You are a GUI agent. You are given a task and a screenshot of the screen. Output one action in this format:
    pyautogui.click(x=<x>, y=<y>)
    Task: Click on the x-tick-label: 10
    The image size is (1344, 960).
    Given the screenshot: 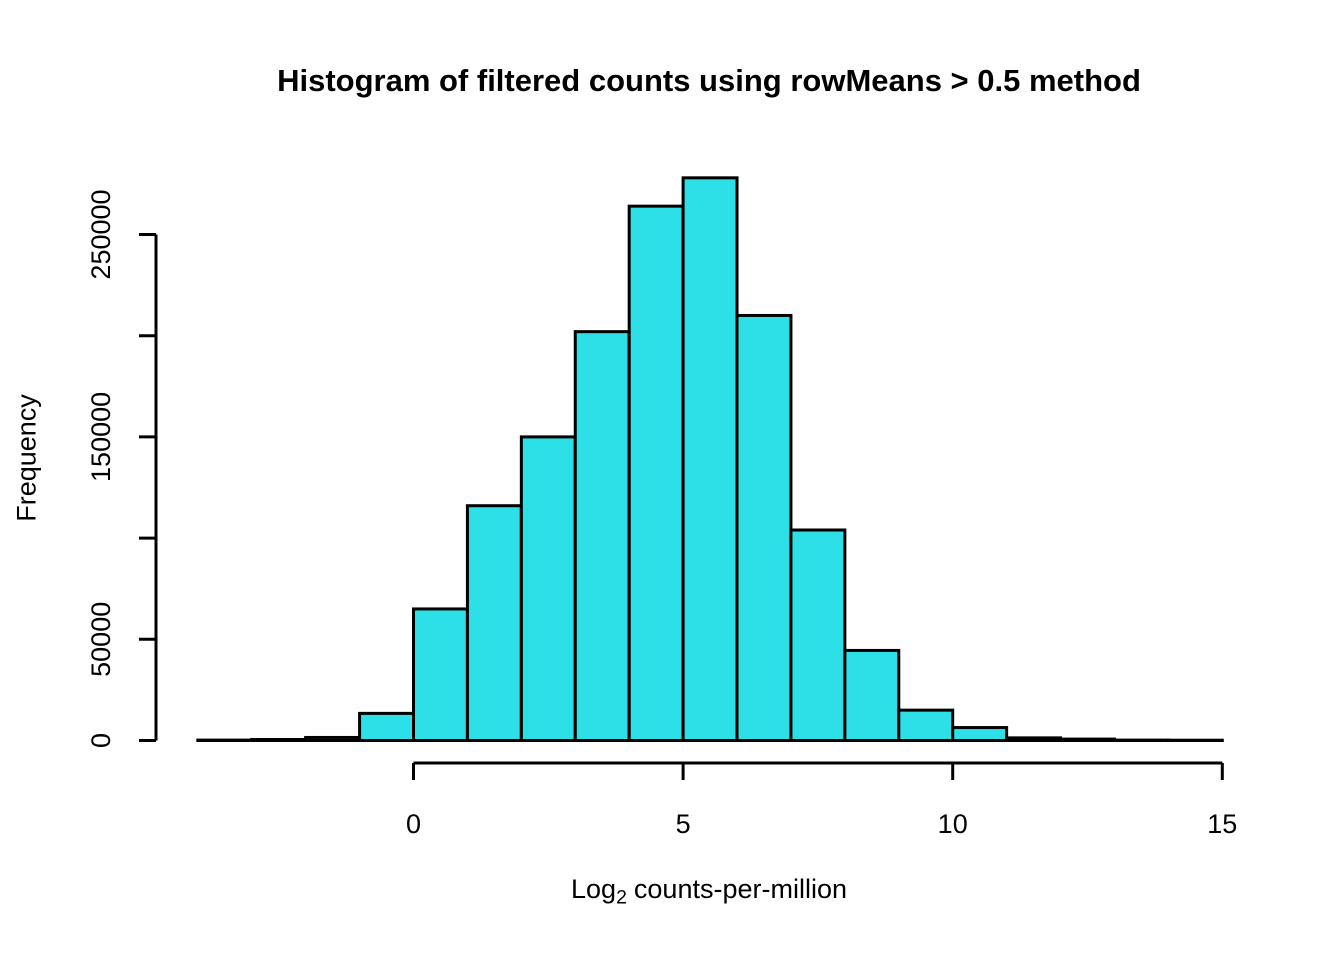 What is the action you would take?
    pyautogui.click(x=953, y=824)
    